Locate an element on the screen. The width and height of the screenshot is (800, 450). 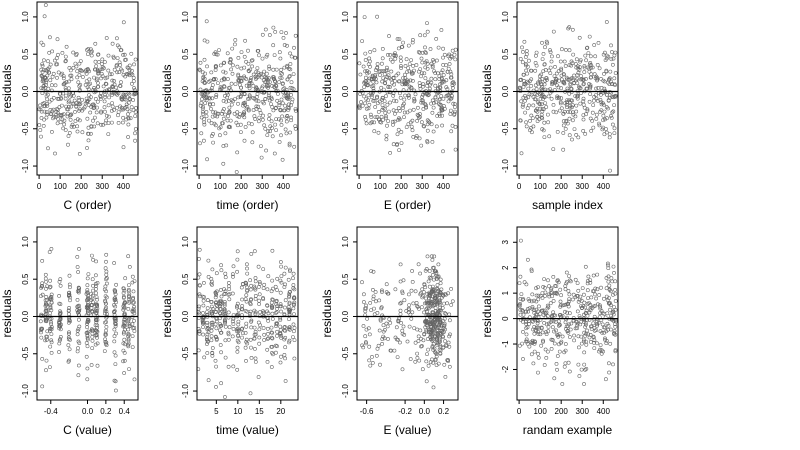
y-tick-label: -1.0 is located at coordinates (25, 391).